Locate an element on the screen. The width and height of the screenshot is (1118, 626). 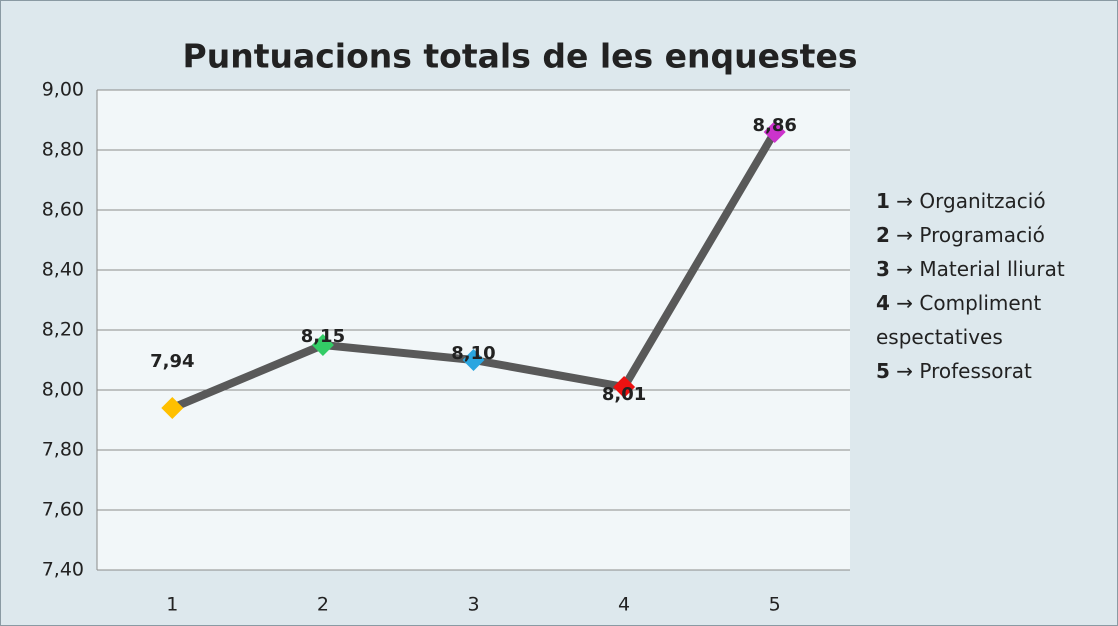
legend-text: → Material lliurat is located at coordinates (980, 269).